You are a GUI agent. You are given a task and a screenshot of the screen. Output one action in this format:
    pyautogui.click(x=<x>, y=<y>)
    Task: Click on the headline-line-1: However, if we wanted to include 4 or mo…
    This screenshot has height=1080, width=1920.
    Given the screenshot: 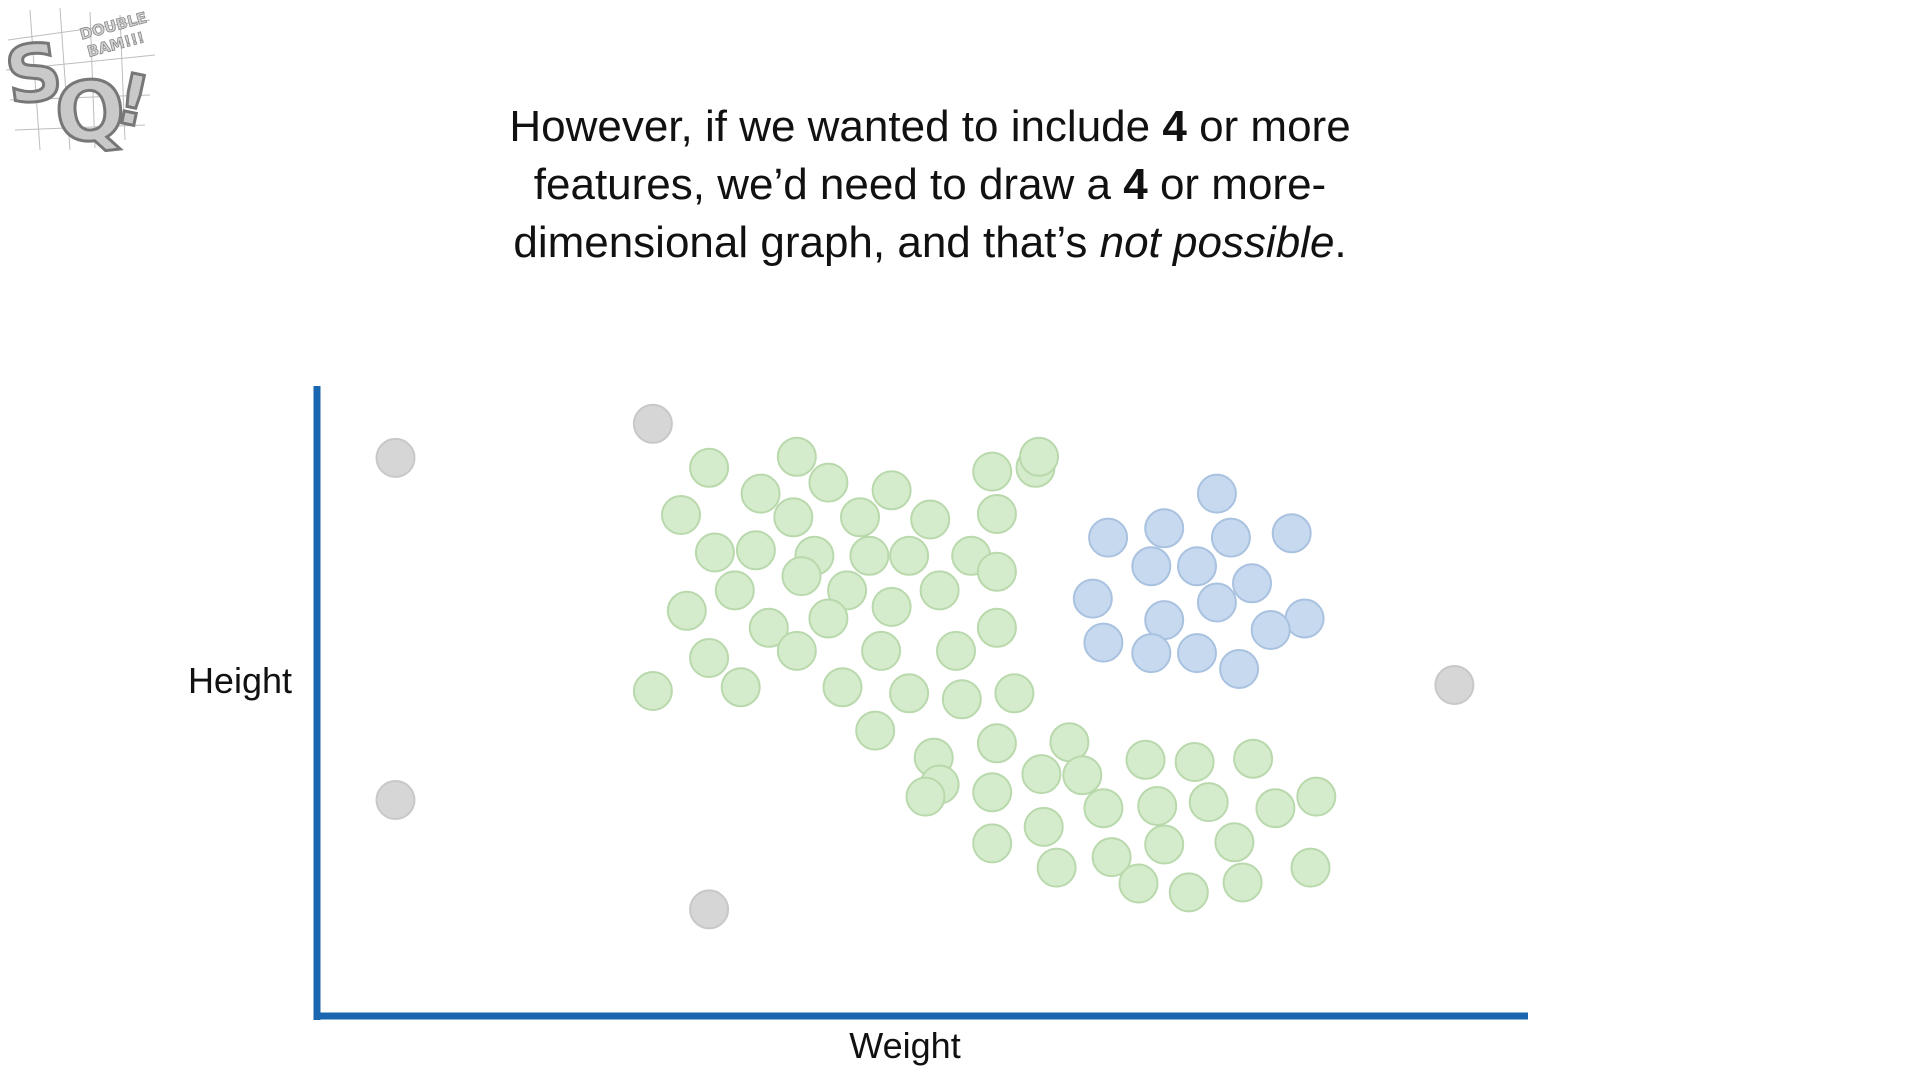 What is the action you would take?
    pyautogui.click(x=930, y=126)
    